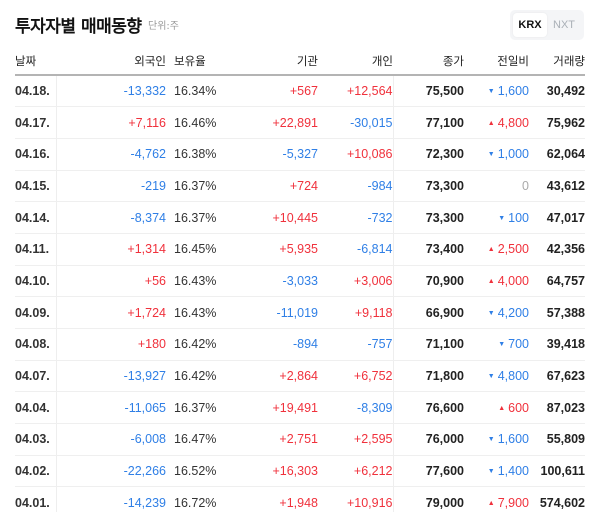 Image resolution: width=600 pixels, height=512 pixels. What do you see at coordinates (496, 471) in the screenshot?
I see `cell-change: ▼ 1,400` at bounding box center [496, 471].